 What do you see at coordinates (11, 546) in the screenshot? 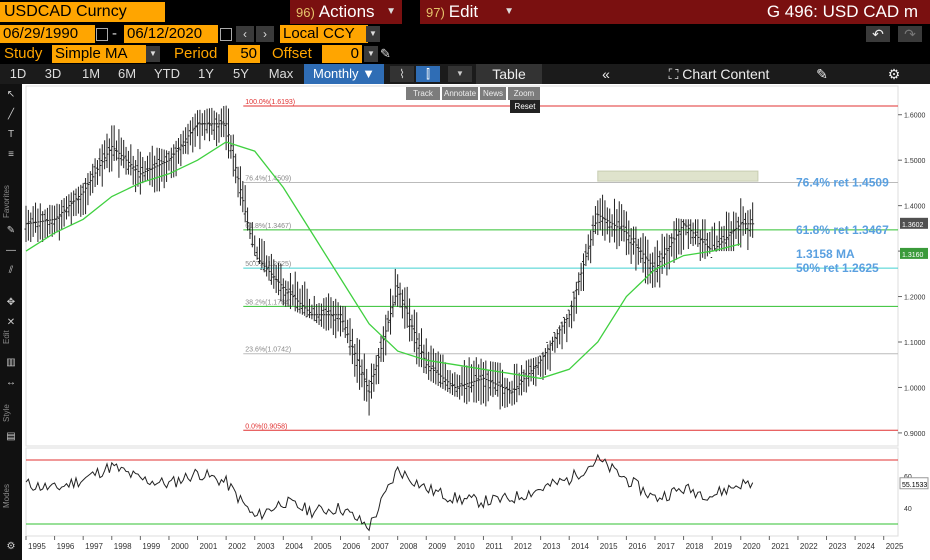
I see `settings-icon: ⚙` at bounding box center [11, 546].